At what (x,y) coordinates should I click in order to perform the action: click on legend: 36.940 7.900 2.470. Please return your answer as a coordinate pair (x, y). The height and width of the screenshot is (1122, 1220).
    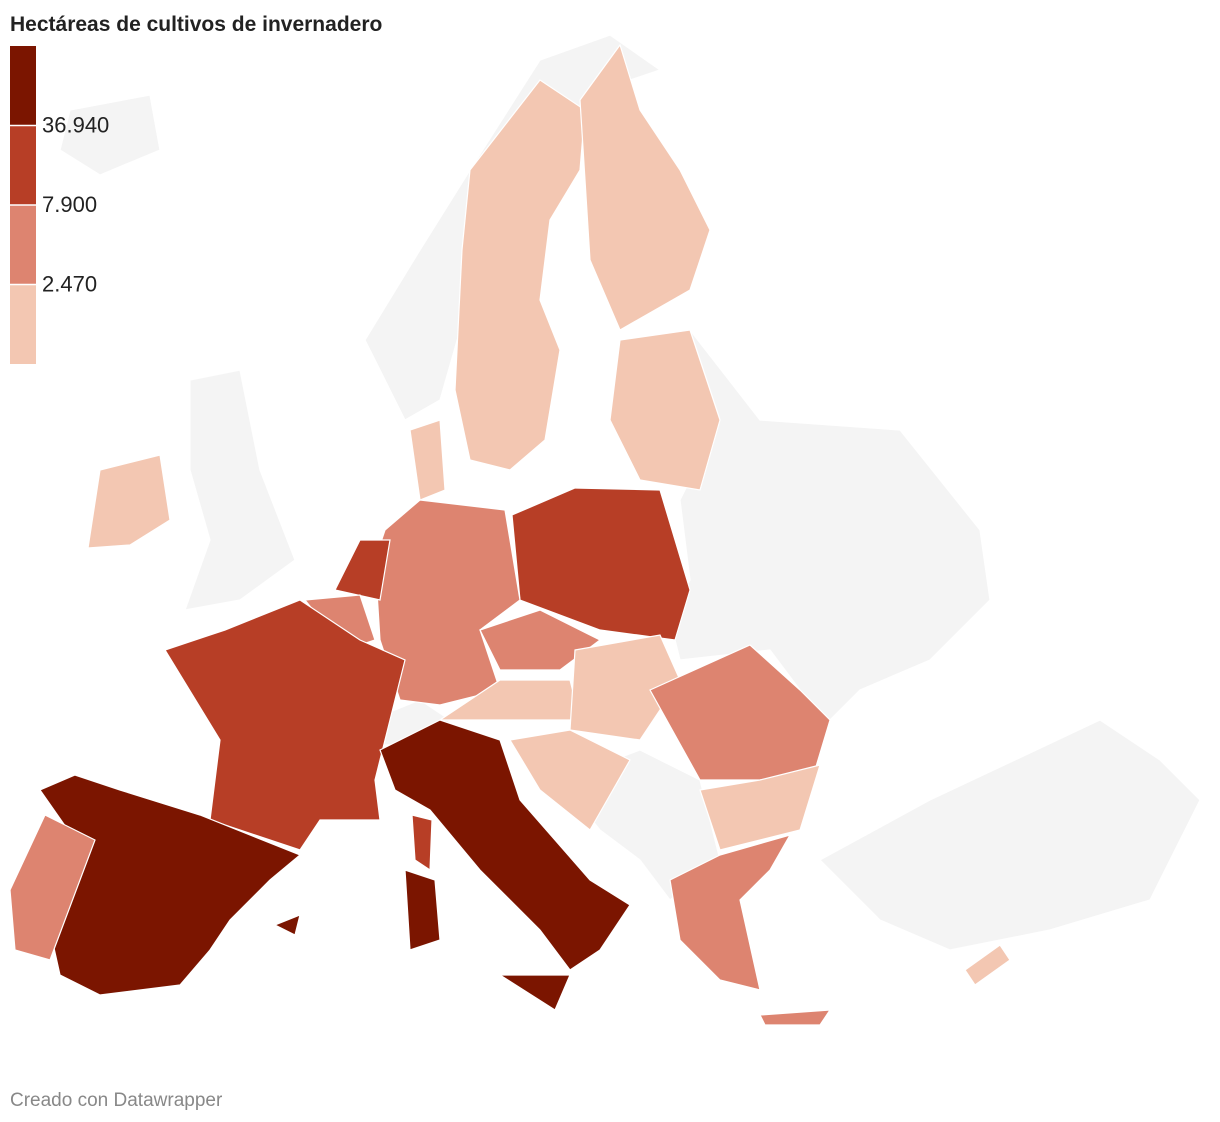
    Looking at the image, I should click on (59, 205).